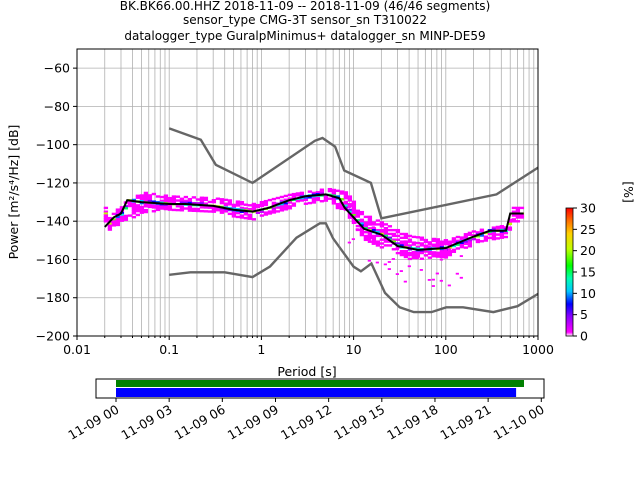 This screenshot has height=480, width=640. I want to click on coverage-bar-blue, so click(316, 392).